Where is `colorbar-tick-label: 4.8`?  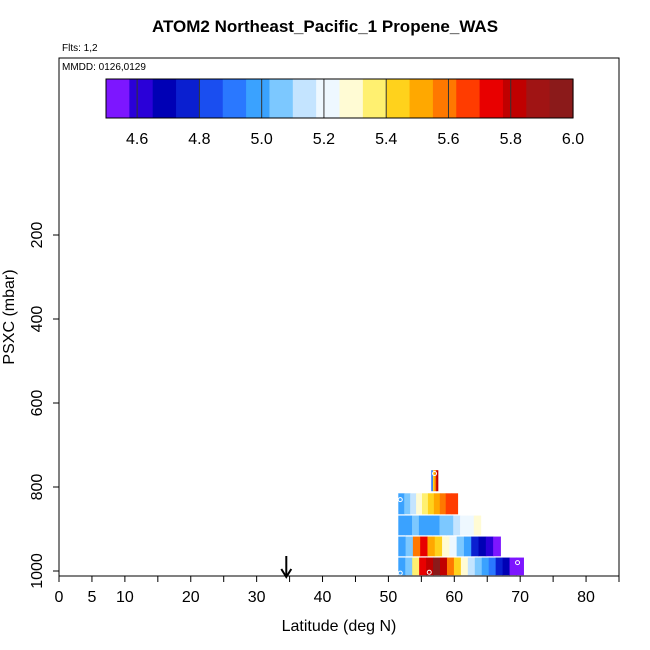
colorbar-tick-label: 4.8 is located at coordinates (199, 139).